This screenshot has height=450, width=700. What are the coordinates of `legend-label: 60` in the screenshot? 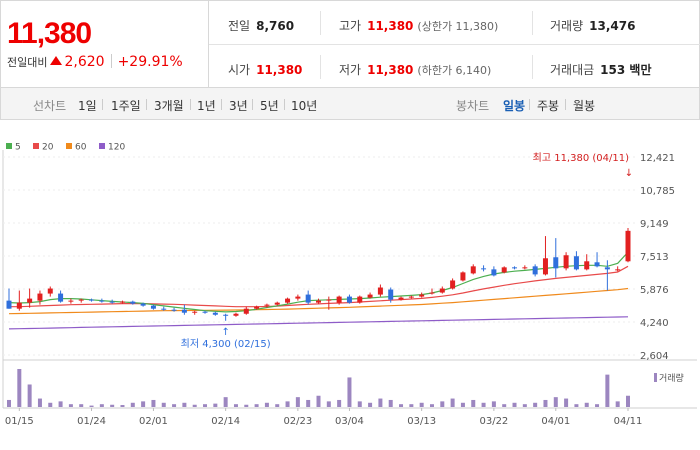 It's located at (81, 148).